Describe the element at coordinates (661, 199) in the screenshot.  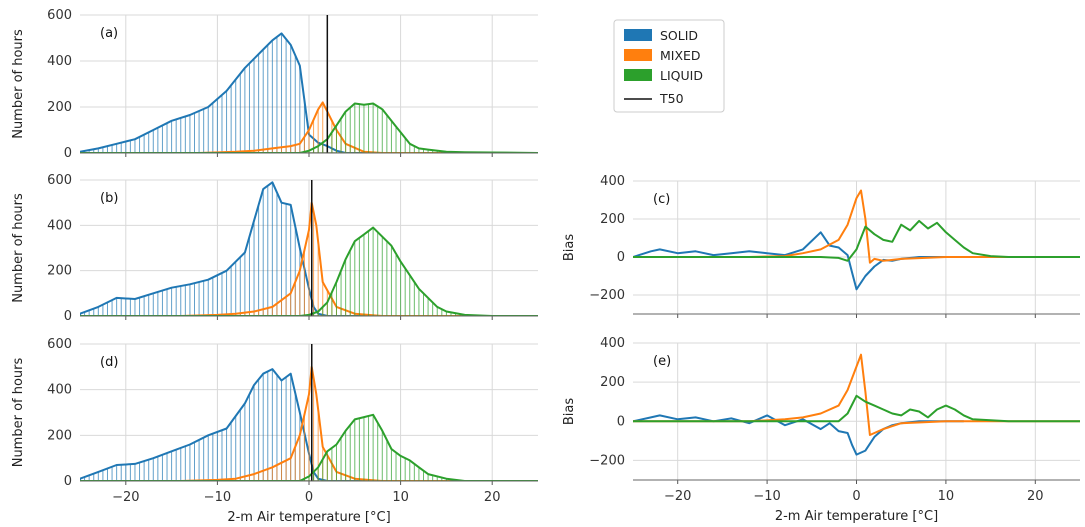
I see `panel-label: (c)` at that location.